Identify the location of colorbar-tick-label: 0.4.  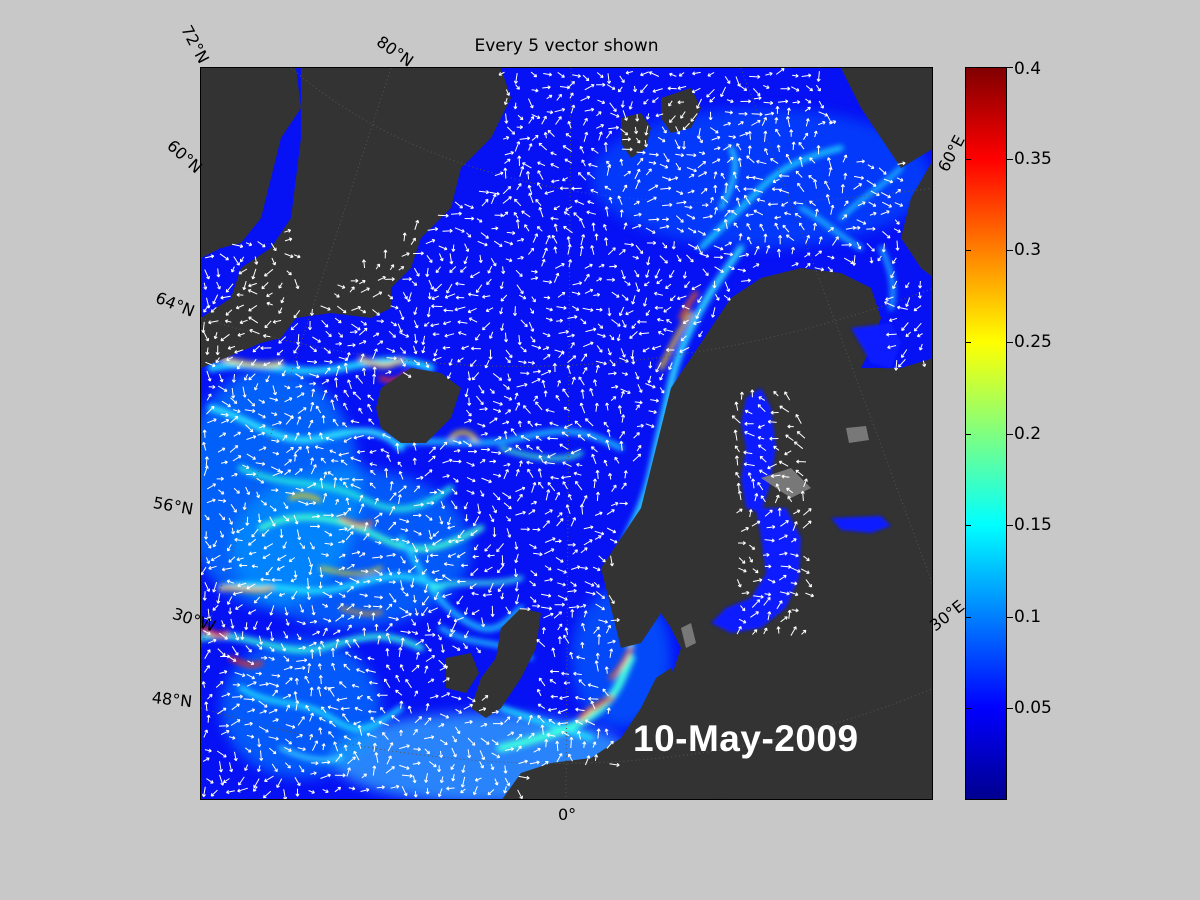
(1028, 69).